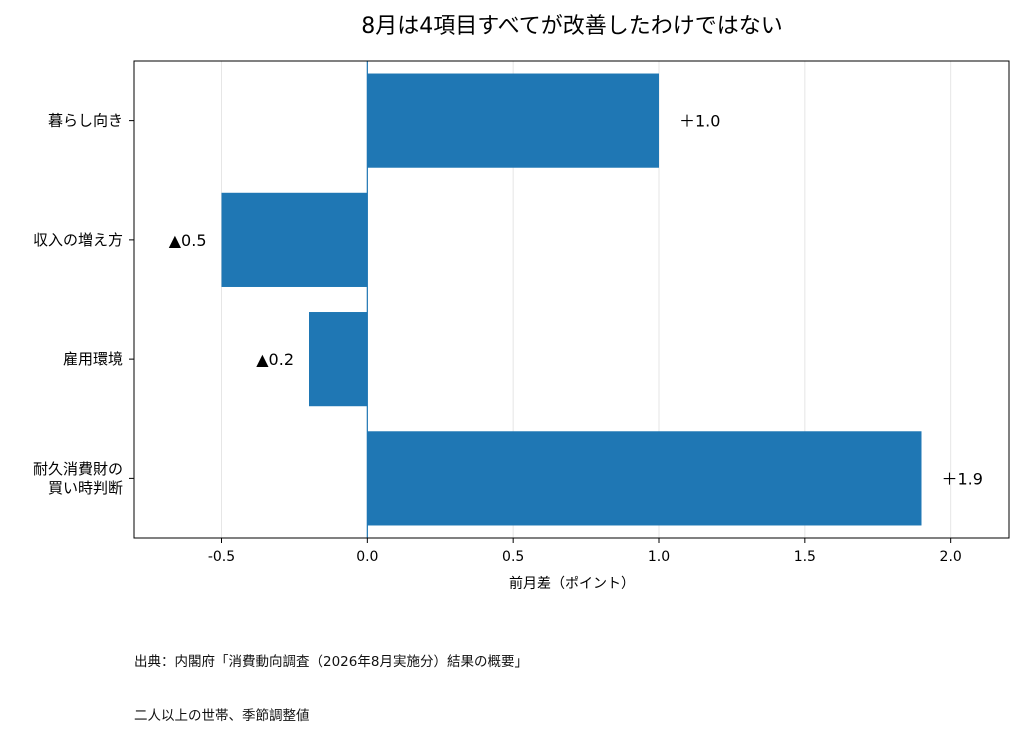 The height and width of the screenshot is (743, 1024). What do you see at coordinates (962, 478) in the screenshot?
I see `data-label: ＋1.9` at bounding box center [962, 478].